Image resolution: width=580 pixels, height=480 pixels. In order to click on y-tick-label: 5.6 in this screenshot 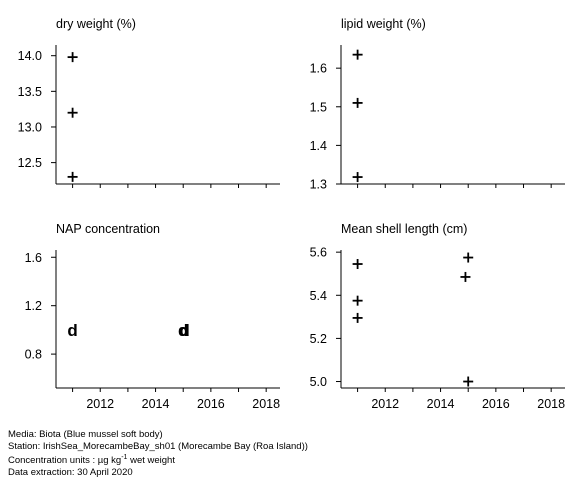, I will do `click(318, 253)`.